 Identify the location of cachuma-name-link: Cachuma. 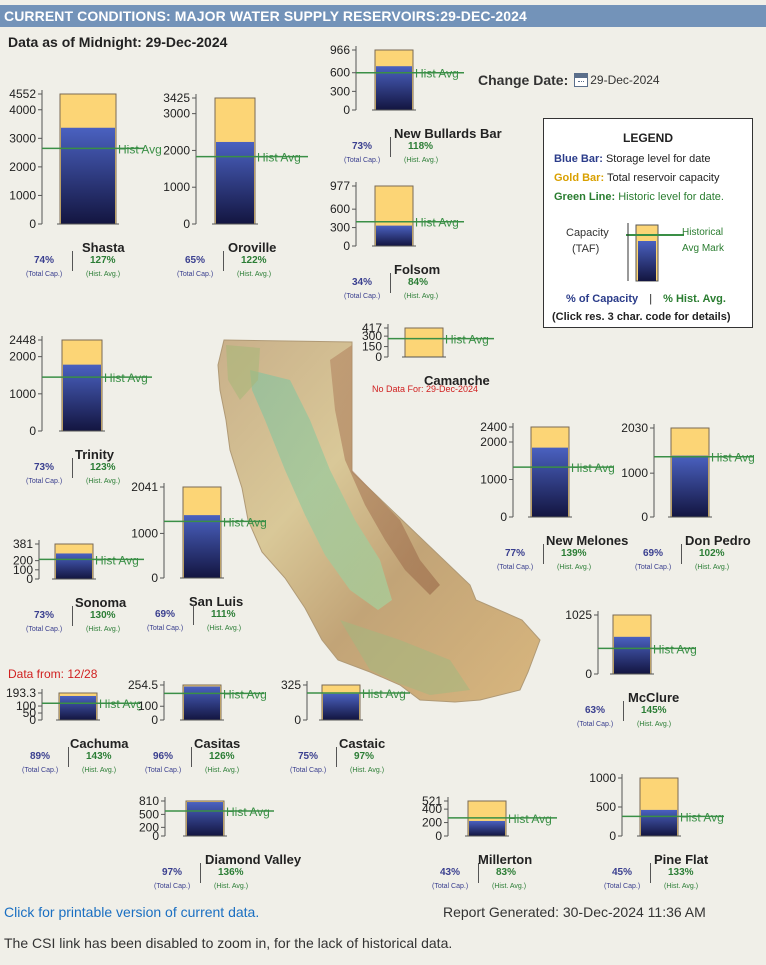
(99, 743).